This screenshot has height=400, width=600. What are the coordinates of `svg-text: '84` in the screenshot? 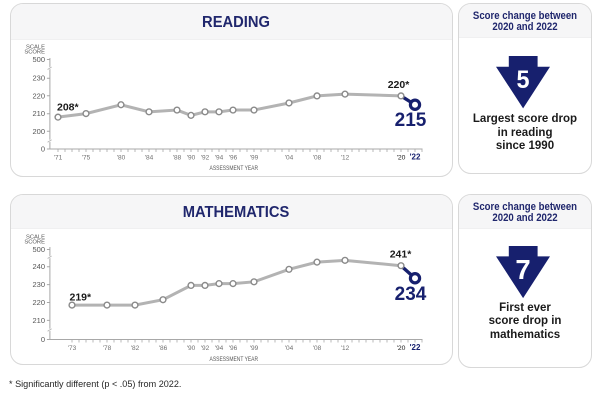 It's located at (149, 158).